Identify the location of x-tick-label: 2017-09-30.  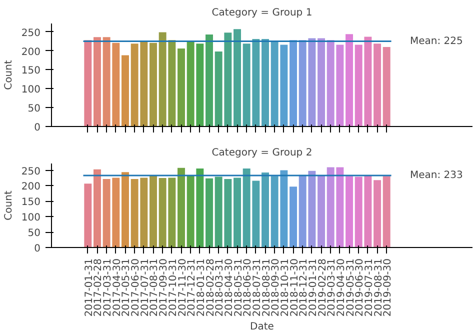
(164, 287).